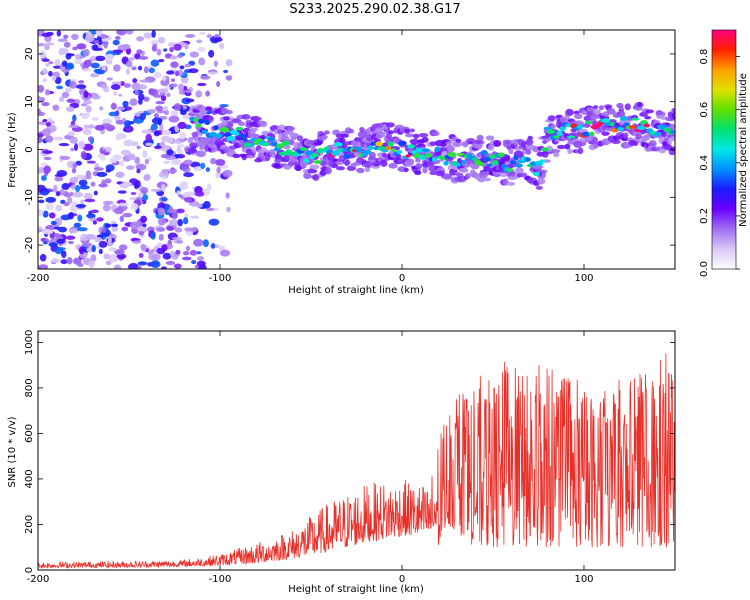  I want to click on y-tick-label: 800, so click(29, 387).